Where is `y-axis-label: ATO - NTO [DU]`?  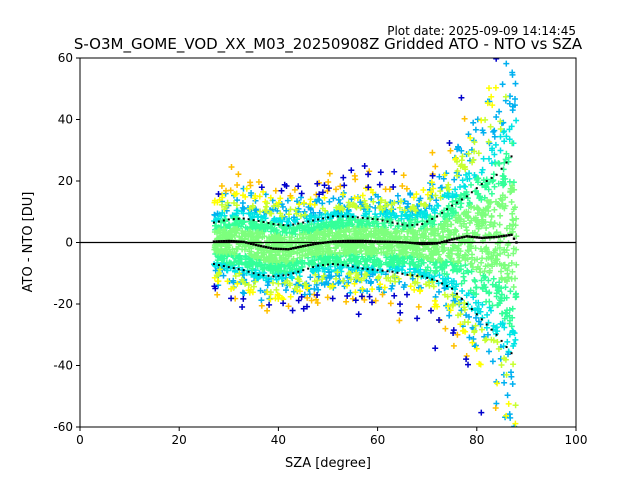 y-axis-label: ATO - NTO [DU] is located at coordinates (28, 242).